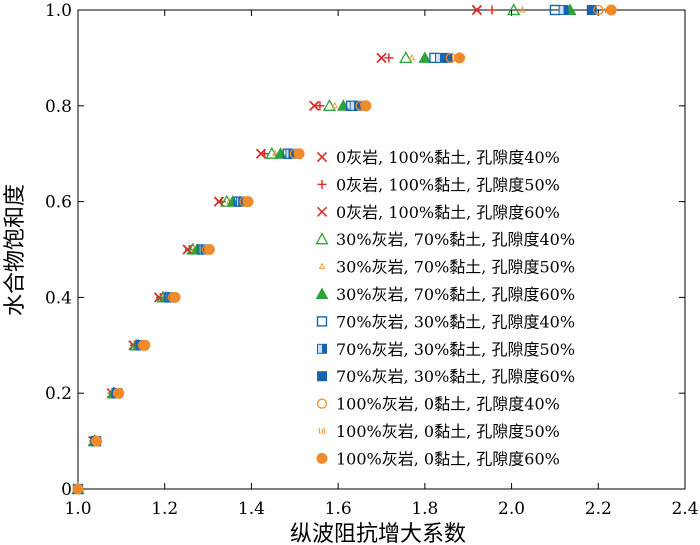 This screenshot has width=700, height=545. What do you see at coordinates (164, 509) in the screenshot?
I see `x-tick-label: 1.2` at bounding box center [164, 509].